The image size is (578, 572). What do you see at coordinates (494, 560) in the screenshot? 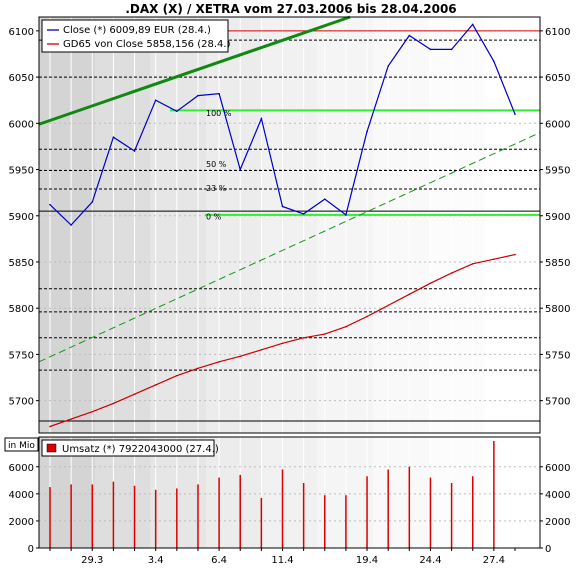
I see `x-tick-label: 27.4` at bounding box center [494, 560].